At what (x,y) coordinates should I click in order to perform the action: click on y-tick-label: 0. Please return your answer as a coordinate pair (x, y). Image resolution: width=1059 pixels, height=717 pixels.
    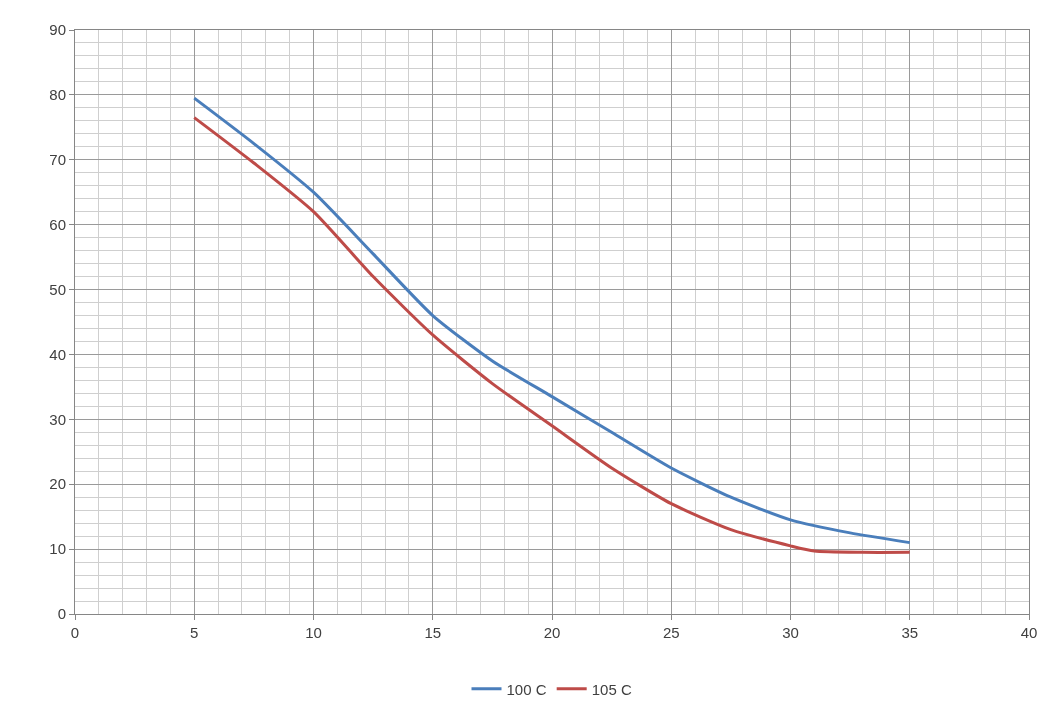
    Looking at the image, I should click on (61, 614).